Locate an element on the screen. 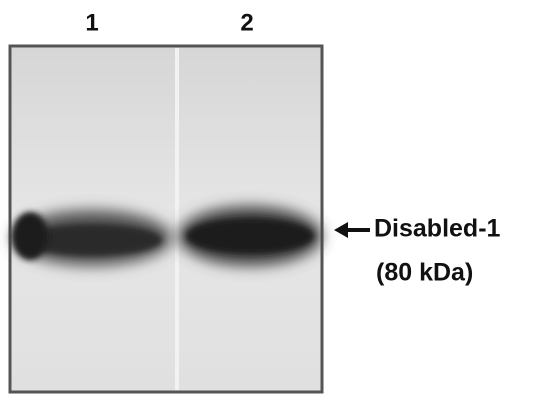 The height and width of the screenshot is (405, 533). arrow is located at coordinates (352, 230).